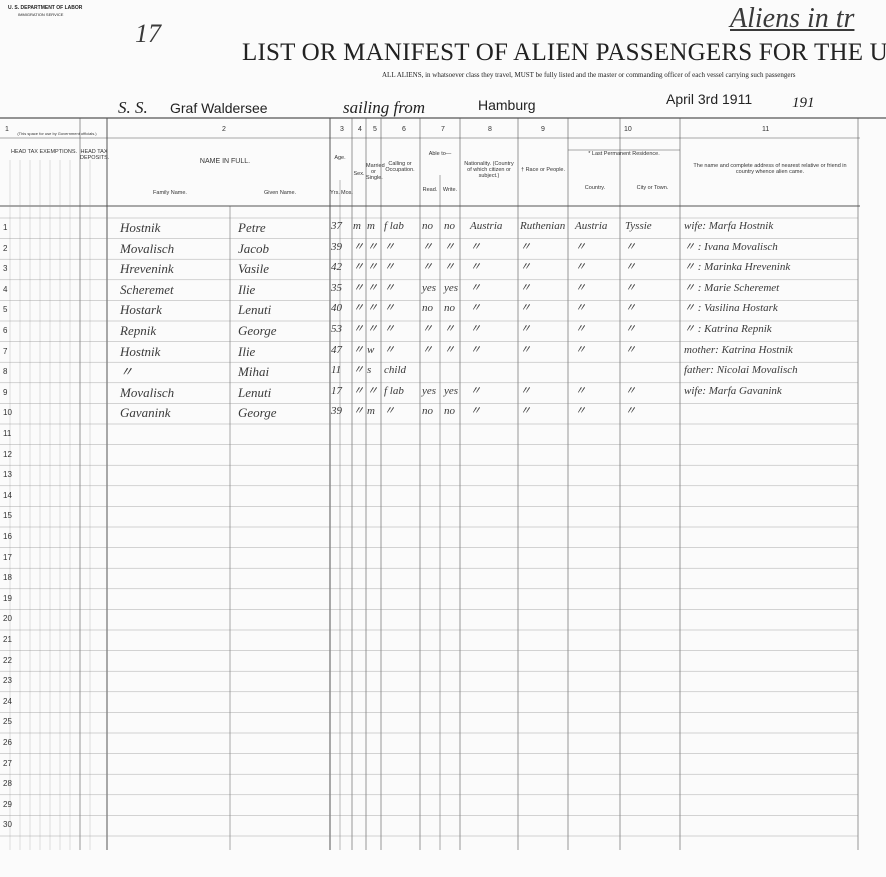  What do you see at coordinates (7, 475) in the screenshot?
I see `row-number: 13` at bounding box center [7, 475].